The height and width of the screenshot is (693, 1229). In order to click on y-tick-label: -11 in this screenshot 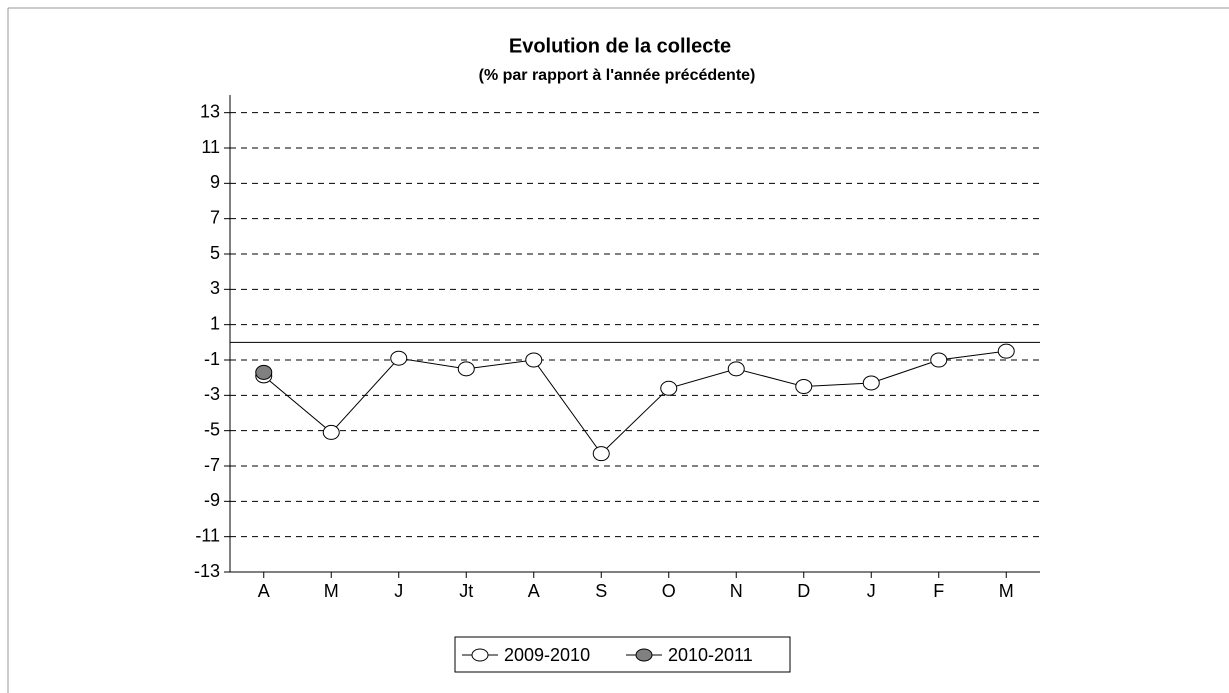, I will do `click(207, 535)`.